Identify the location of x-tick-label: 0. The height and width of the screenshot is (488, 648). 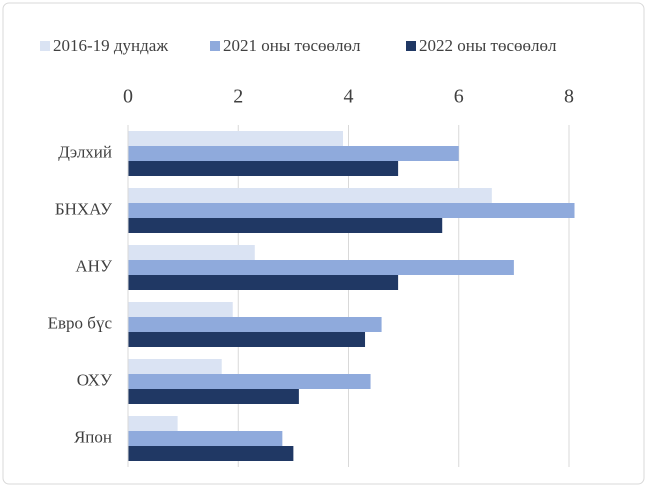
(128, 97).